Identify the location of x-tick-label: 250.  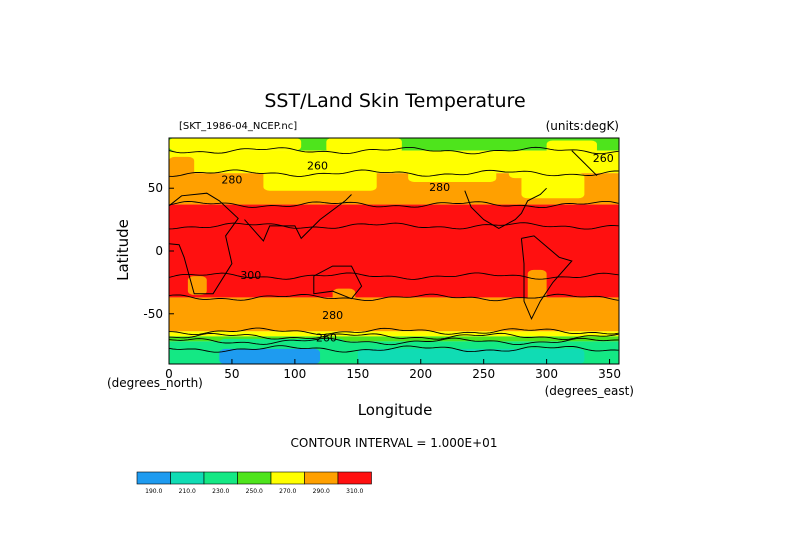
(483, 374).